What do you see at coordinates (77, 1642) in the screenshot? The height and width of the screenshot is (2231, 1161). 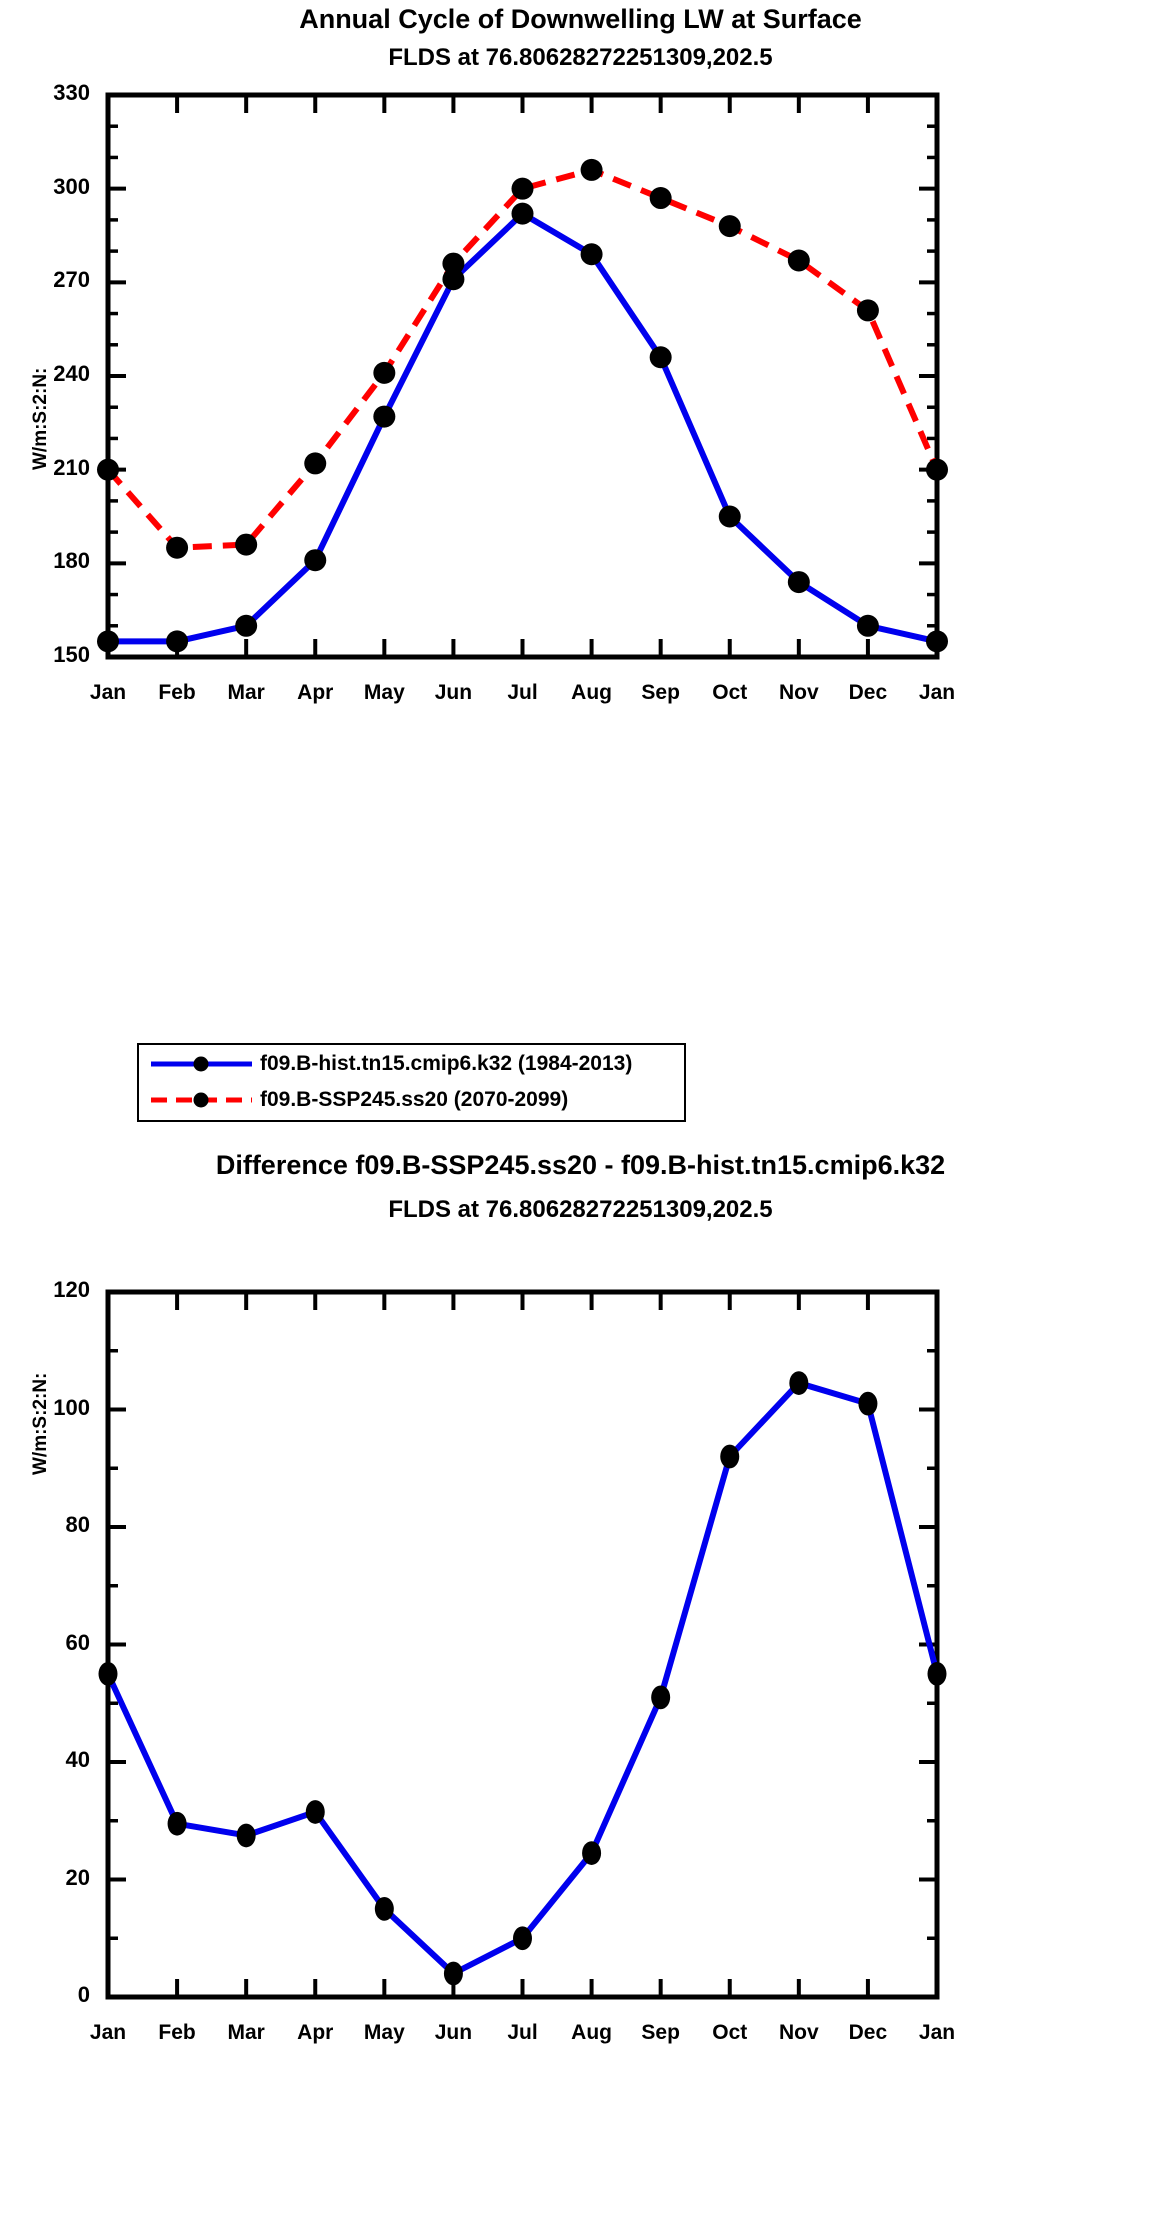 I see `y-axis-tick-label: 60` at bounding box center [77, 1642].